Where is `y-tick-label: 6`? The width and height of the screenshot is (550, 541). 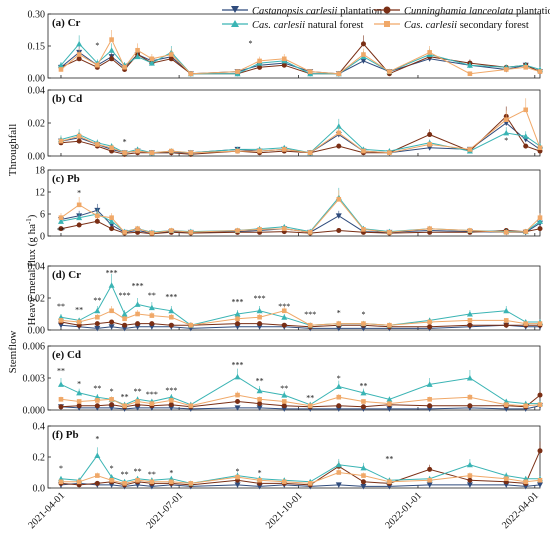 y-tick-label: 6 is located at coordinates (42, 215).